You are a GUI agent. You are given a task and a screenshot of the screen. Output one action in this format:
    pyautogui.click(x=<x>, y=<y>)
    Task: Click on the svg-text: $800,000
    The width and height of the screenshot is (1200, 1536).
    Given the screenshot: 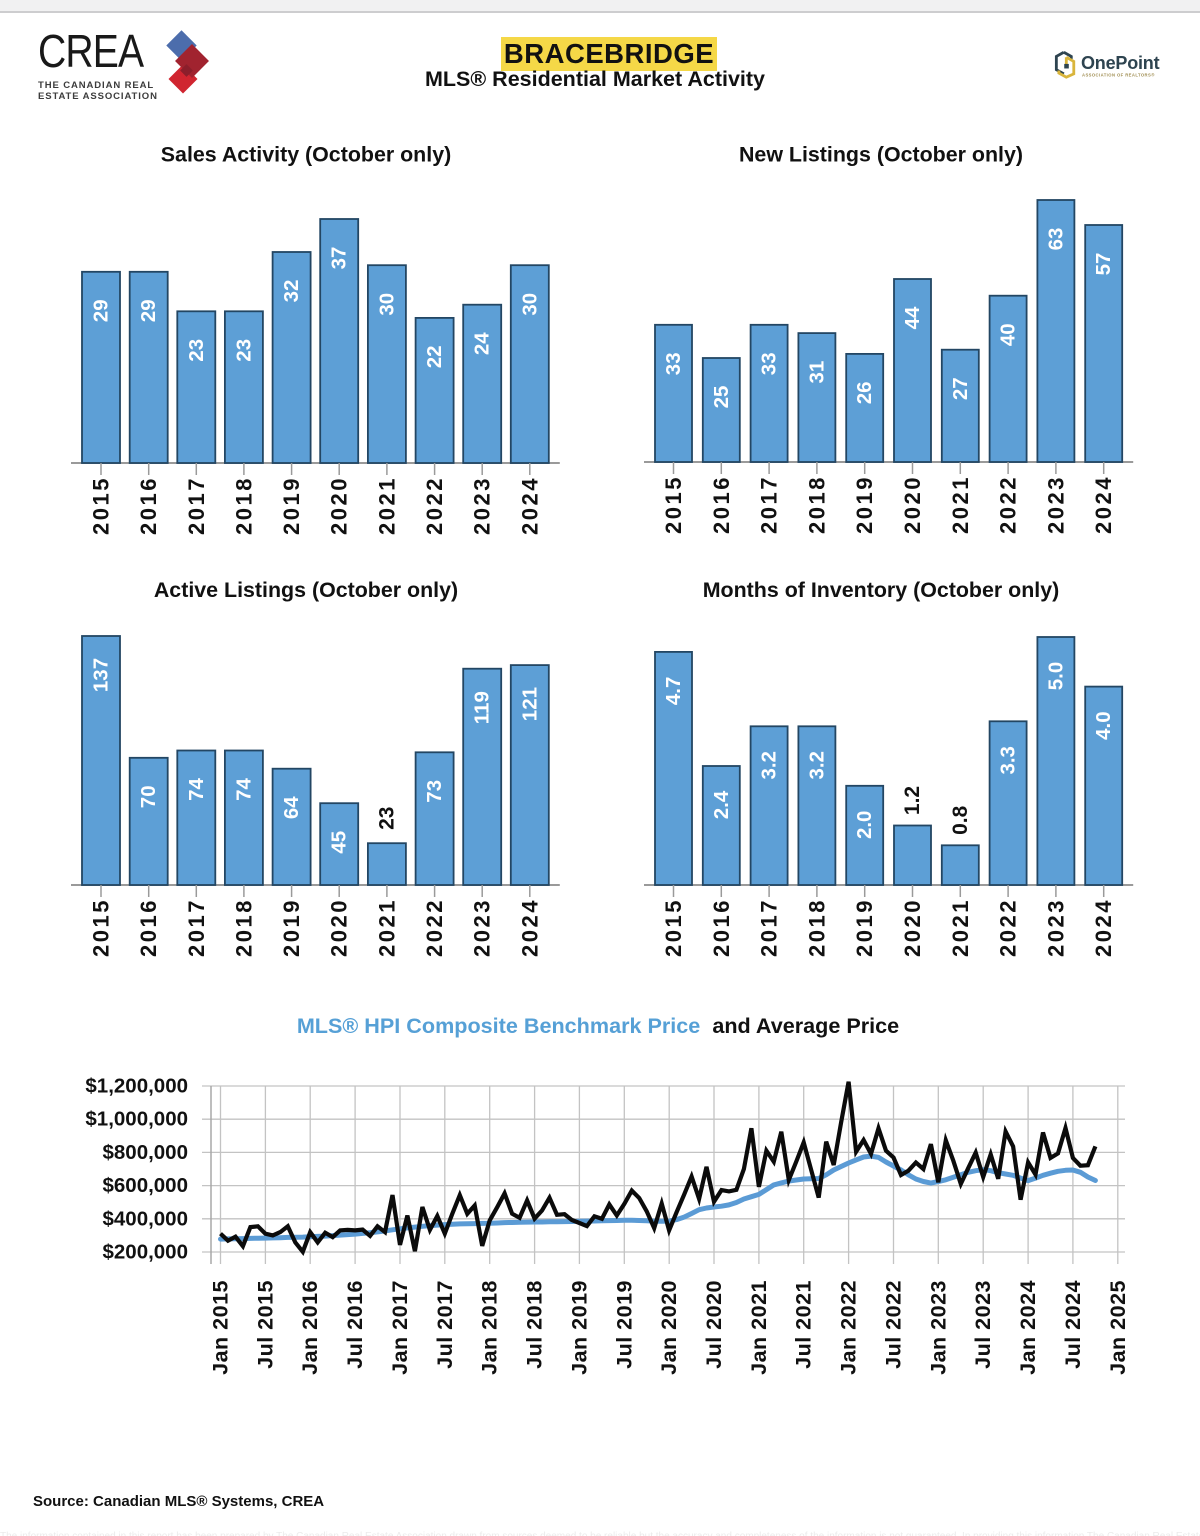 What is the action you would take?
    pyautogui.click(x=145, y=1152)
    